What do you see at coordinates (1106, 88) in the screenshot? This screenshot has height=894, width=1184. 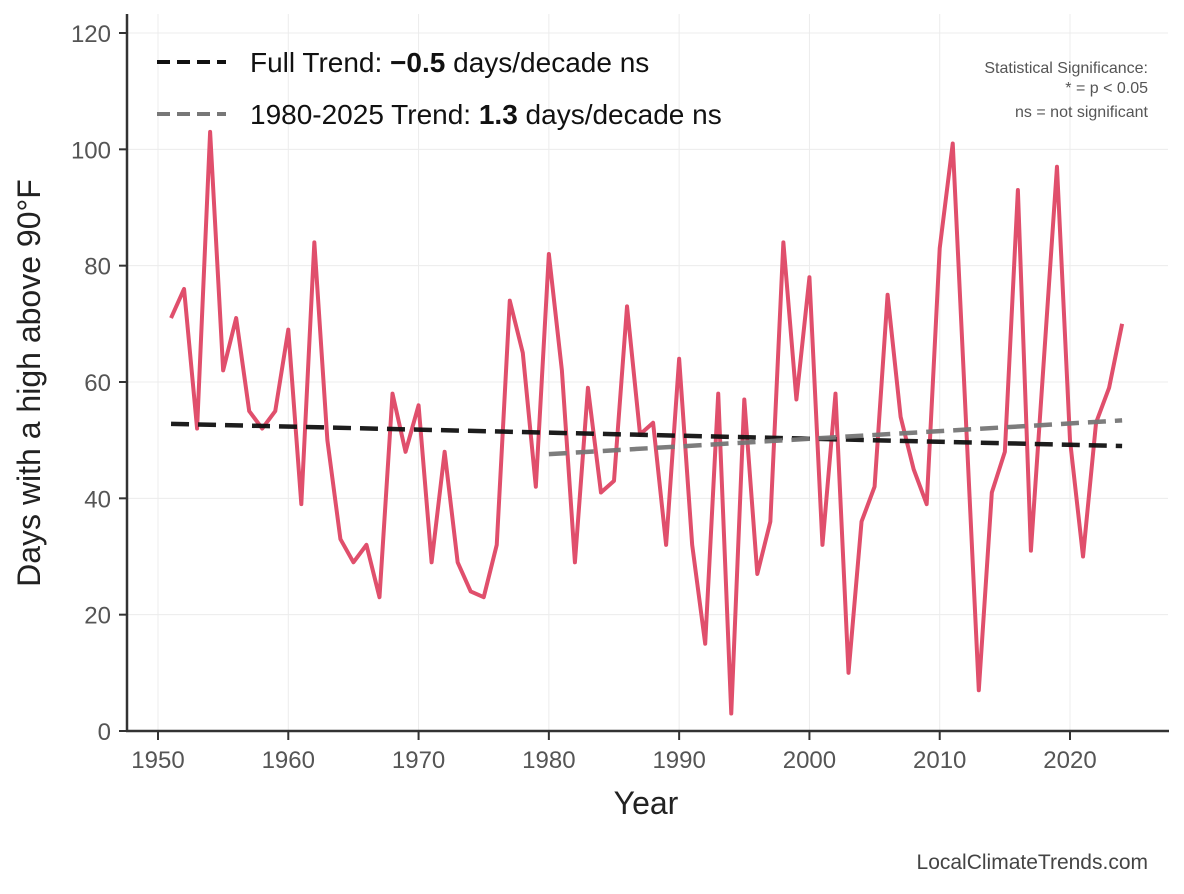 I see `note-line-2: * = p < 0.05` at bounding box center [1106, 88].